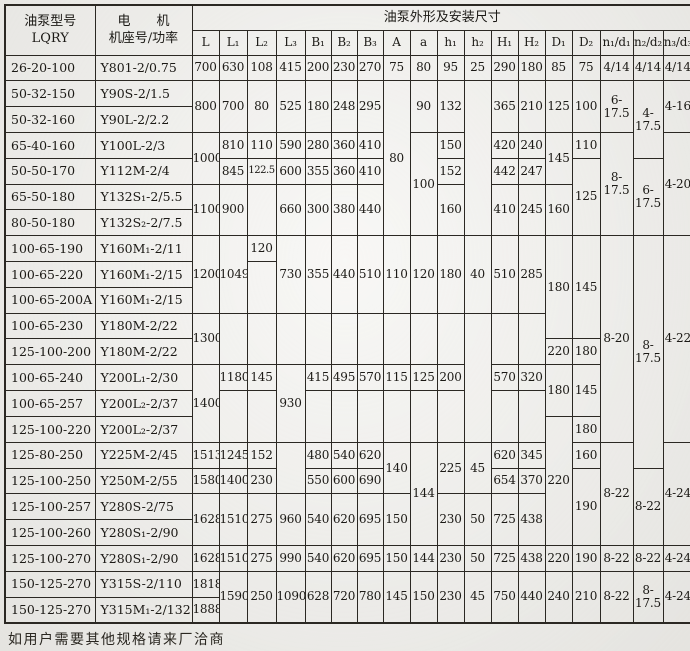 The image size is (690, 651). Describe the element at coordinates (531, 455) in the screenshot. I see `dim-cell: 345` at that location.